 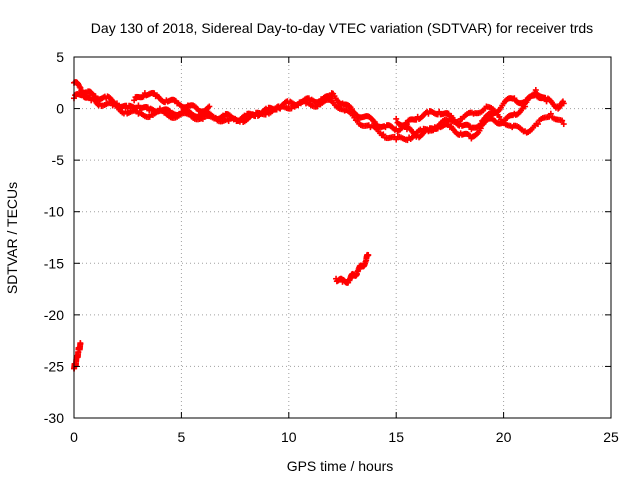 I want to click on y-tick-label: -5, so click(x=58, y=160).